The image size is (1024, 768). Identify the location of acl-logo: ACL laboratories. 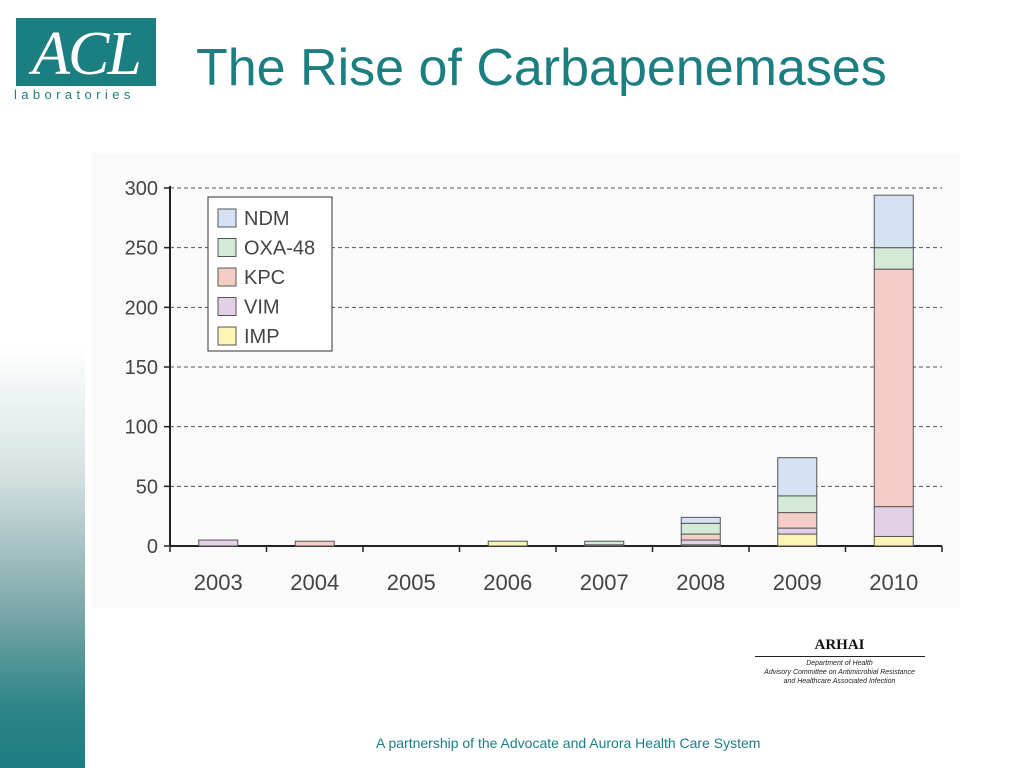
(86, 62).